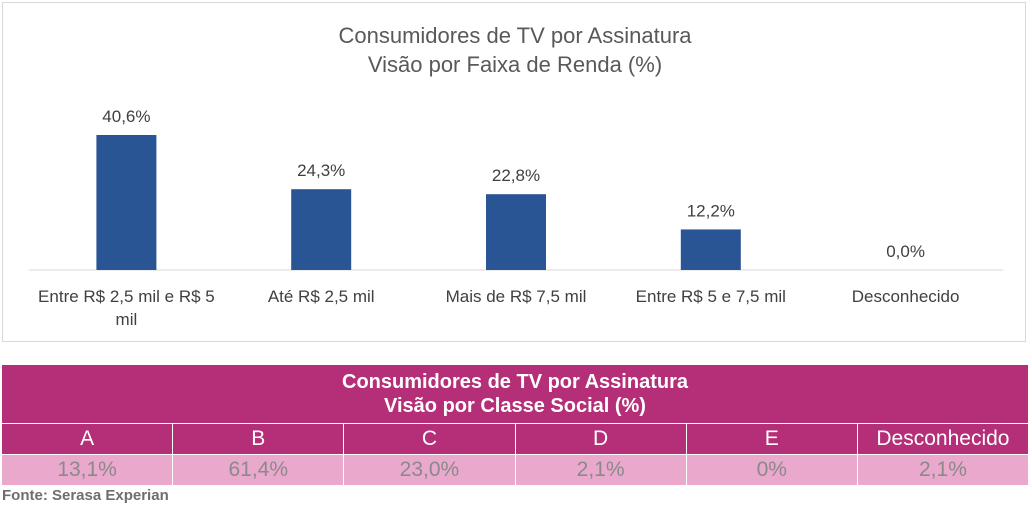 The height and width of the screenshot is (507, 1032). What do you see at coordinates (516, 175) in the screenshot?
I see `data-label-3: 22,8%` at bounding box center [516, 175].